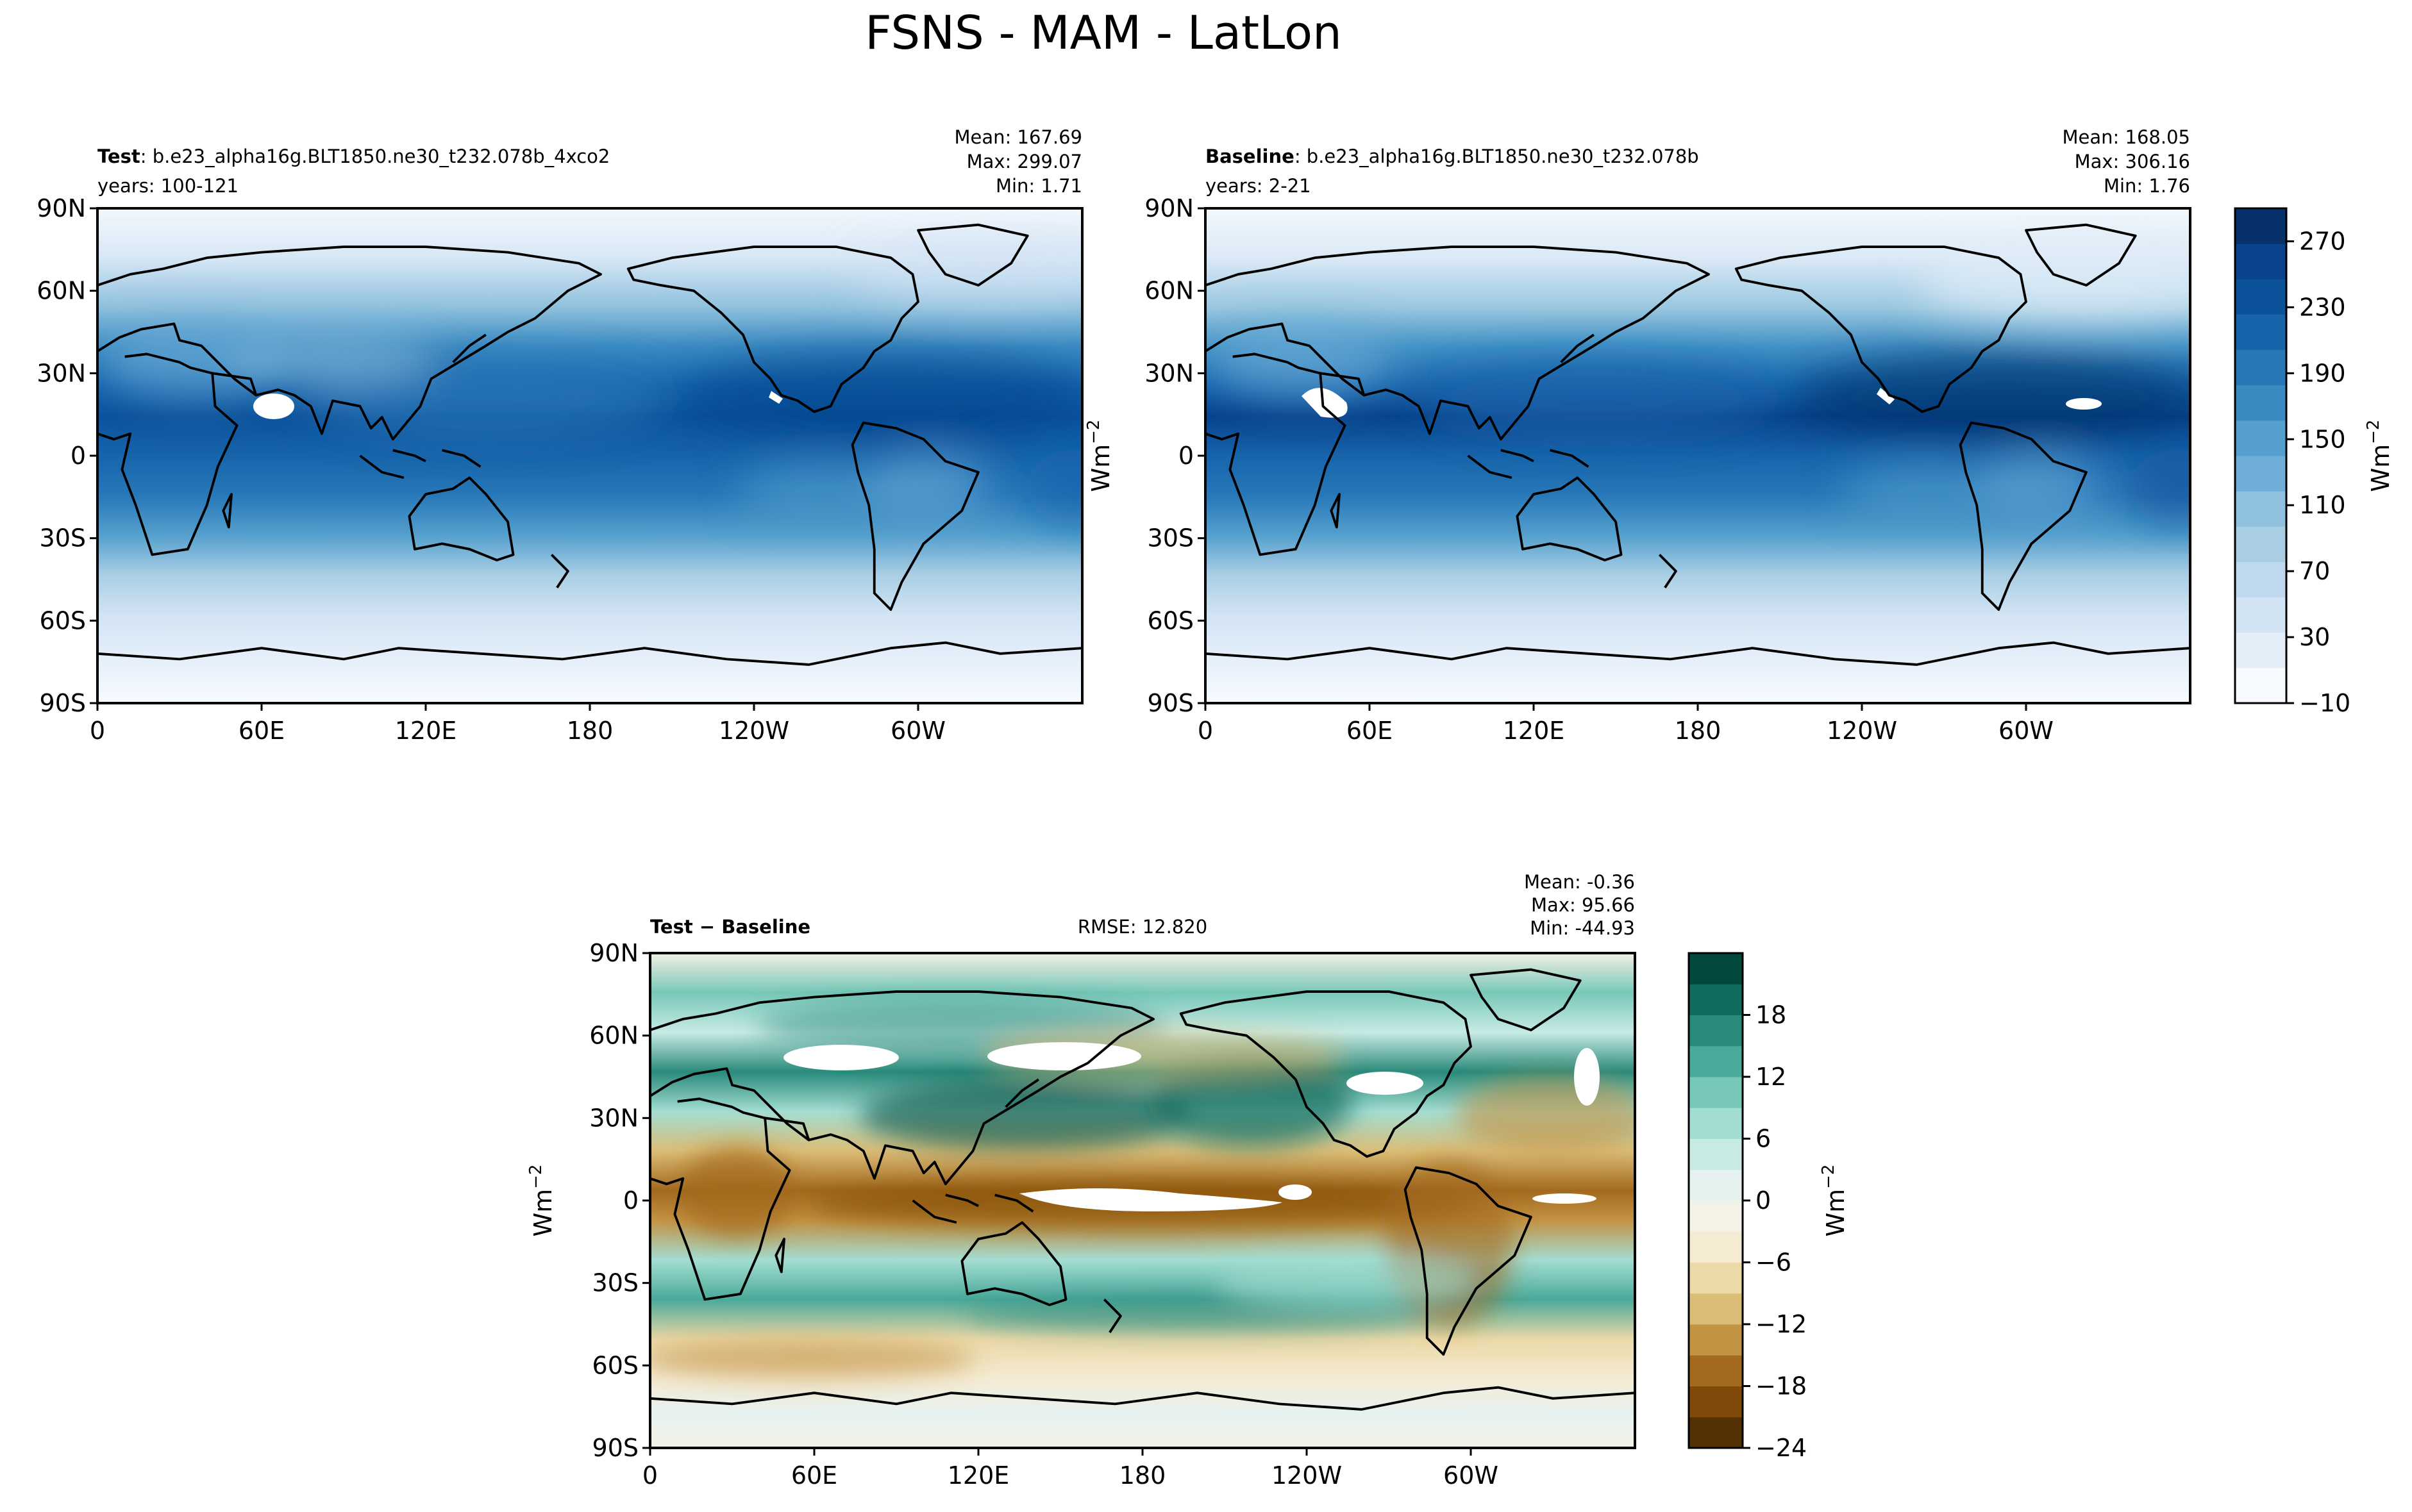 This screenshot has width=2412, height=1512. Describe the element at coordinates (2322, 373) in the screenshot. I see `colorbar-tick-label: 190` at that location.